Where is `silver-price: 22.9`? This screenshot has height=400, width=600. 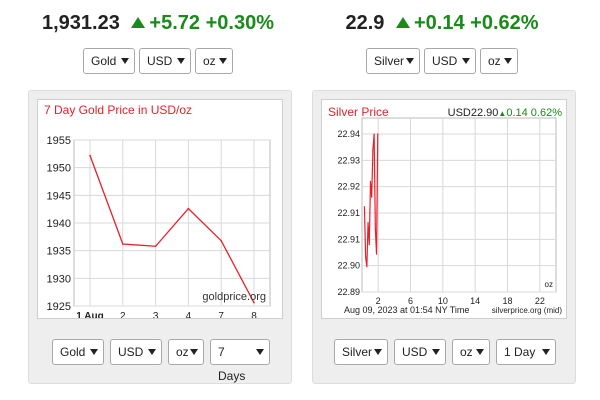
silver-price: 22.9 is located at coordinates (365, 23).